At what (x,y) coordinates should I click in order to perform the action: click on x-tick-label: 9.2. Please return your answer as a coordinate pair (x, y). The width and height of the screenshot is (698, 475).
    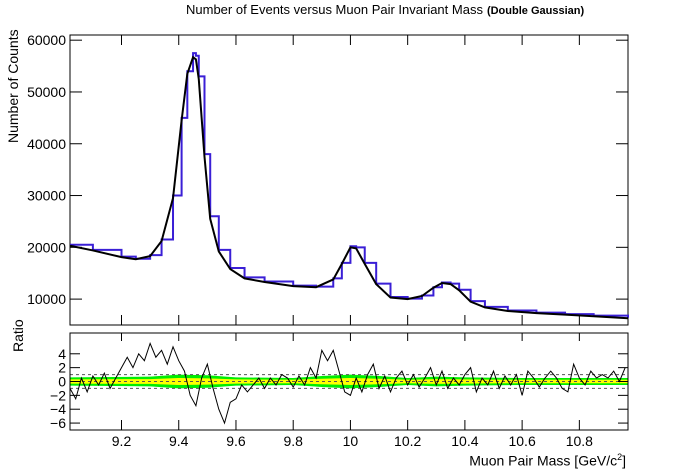
    Looking at the image, I should click on (122, 441).